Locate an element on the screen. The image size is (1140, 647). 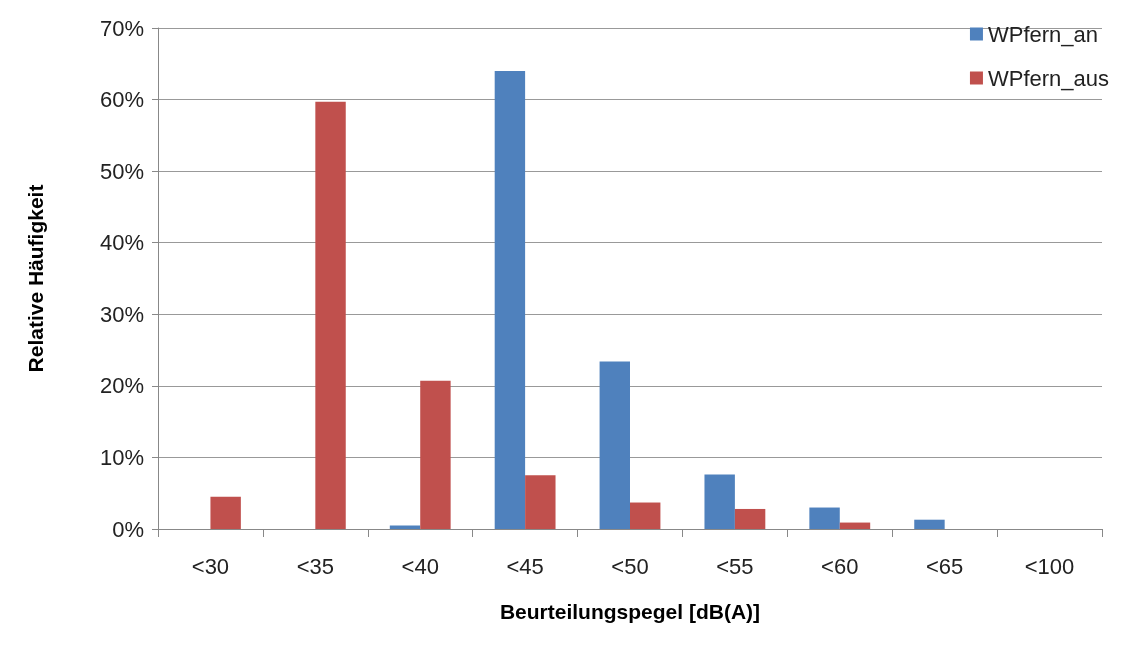
y-tick-label: 40% is located at coordinates (121, 243).